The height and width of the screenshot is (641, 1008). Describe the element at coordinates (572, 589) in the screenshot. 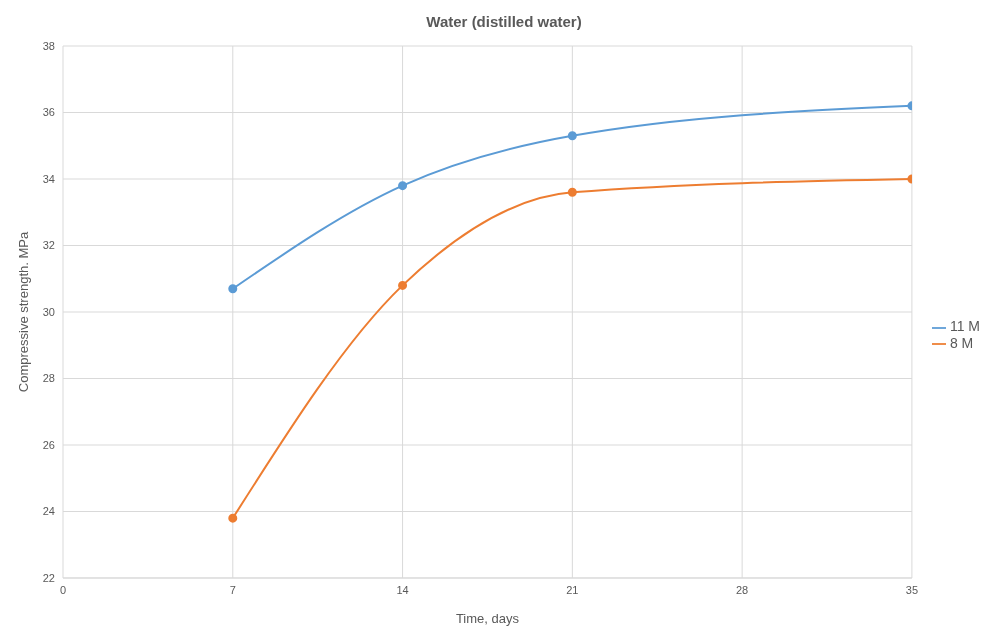

I see `x-tick-label: 21` at that location.